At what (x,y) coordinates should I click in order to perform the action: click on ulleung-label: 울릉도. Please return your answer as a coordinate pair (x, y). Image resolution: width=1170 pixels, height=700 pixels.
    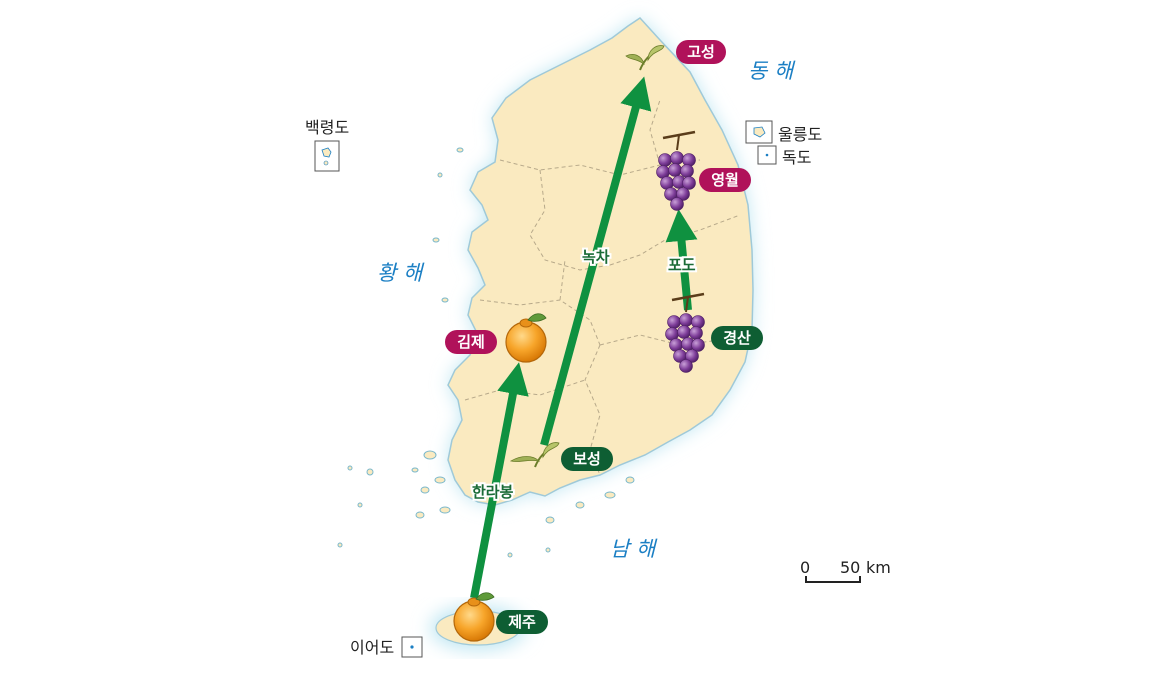
    Looking at the image, I should click on (800, 134).